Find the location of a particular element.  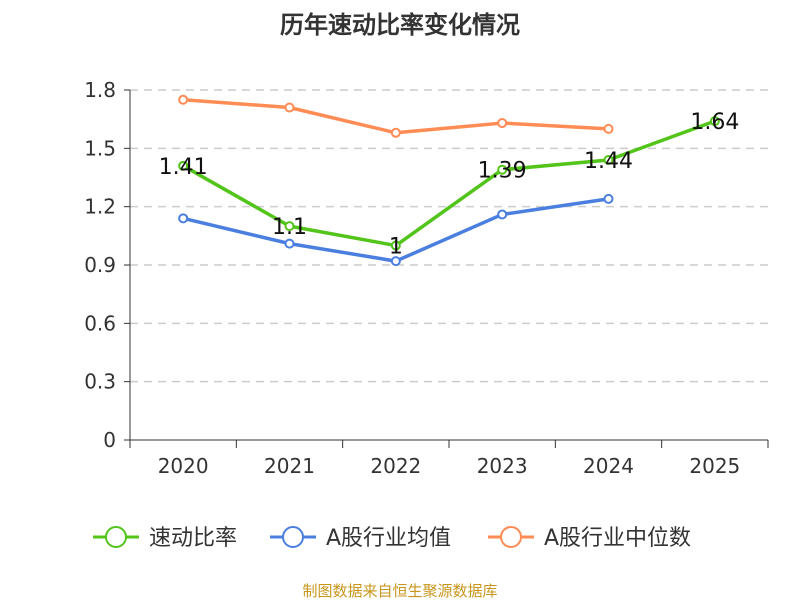

chart-title: 历年速动比率变化情况 is located at coordinates (400, 25).